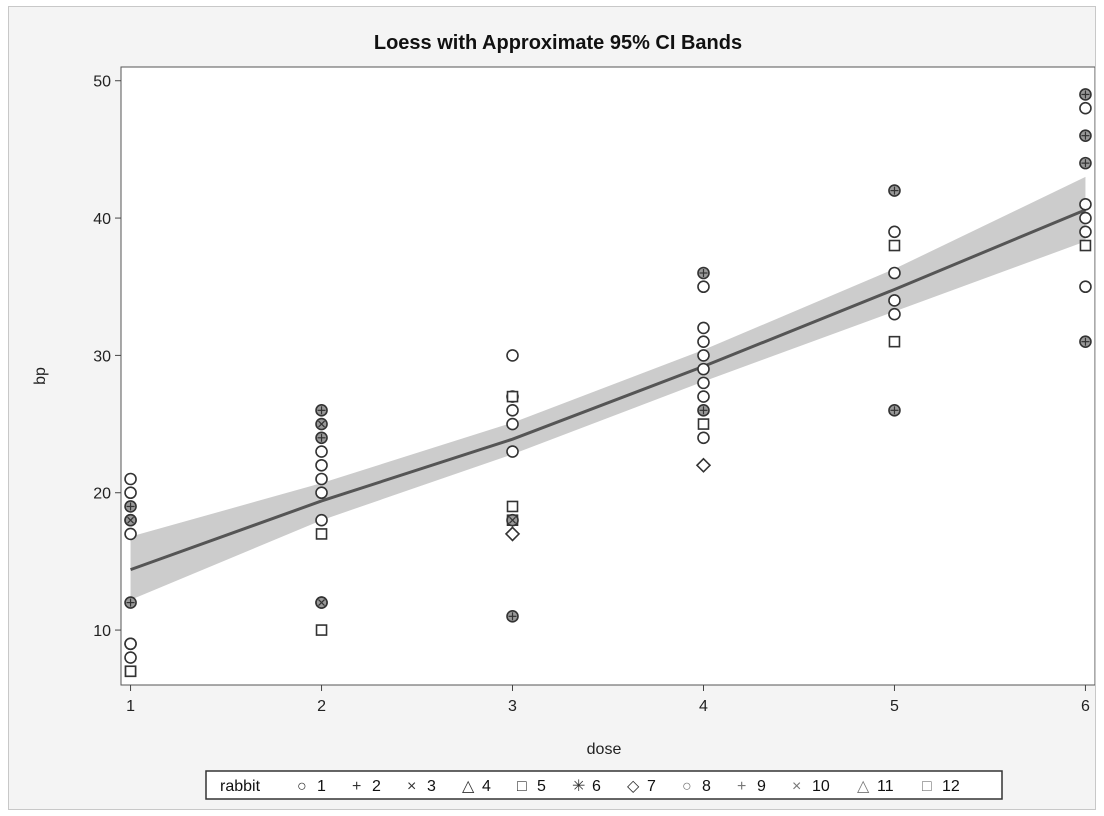  Describe the element at coordinates (130, 706) in the screenshot. I see `x-tick-label: 1` at that location.